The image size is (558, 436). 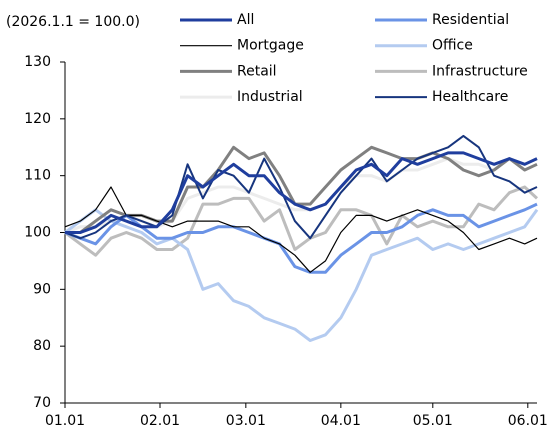 What do you see at coordinates (42, 403) in the screenshot?
I see `y-tick-label: 70` at bounding box center [42, 403].